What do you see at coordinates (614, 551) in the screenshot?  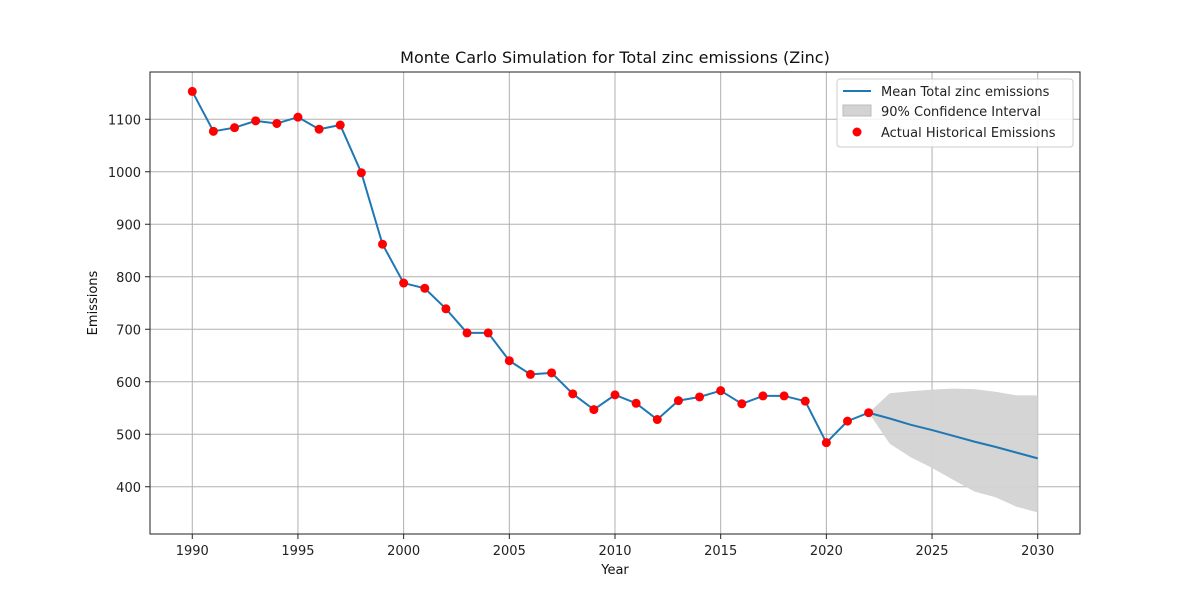 I see `x-tick-label: 2010` at bounding box center [614, 551].